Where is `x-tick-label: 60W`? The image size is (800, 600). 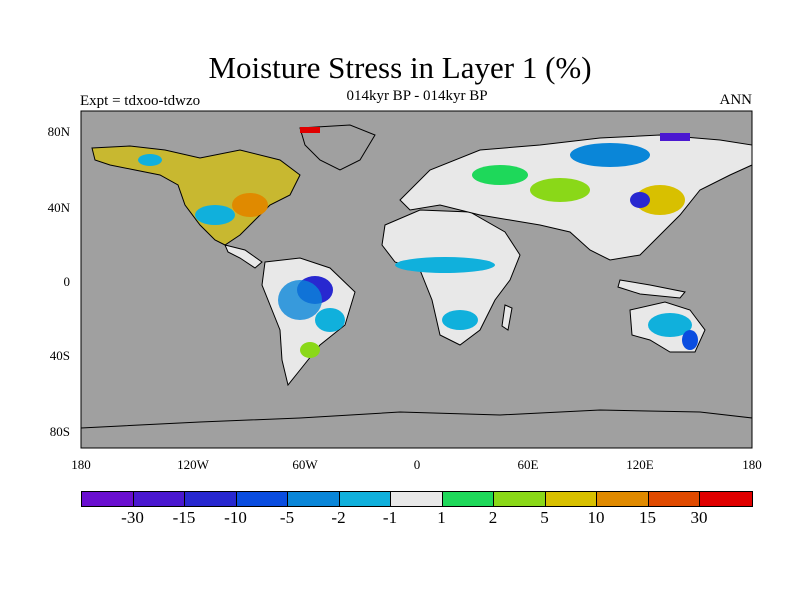
x-tick-label: 60W is located at coordinates (305, 464).